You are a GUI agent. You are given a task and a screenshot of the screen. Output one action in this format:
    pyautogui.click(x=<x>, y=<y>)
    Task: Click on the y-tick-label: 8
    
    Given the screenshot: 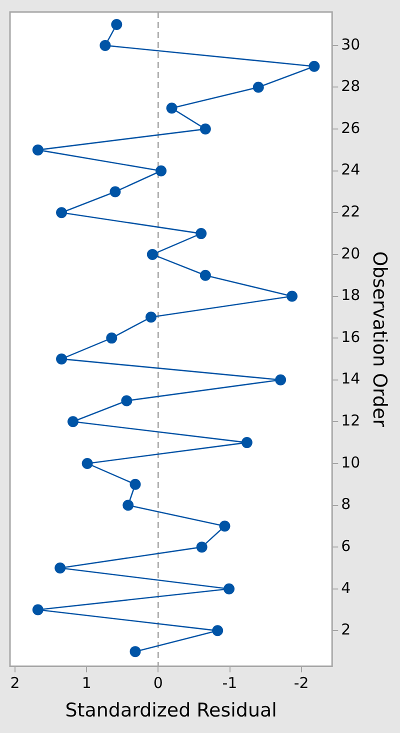 What is the action you would take?
    pyautogui.click(x=346, y=504)
    